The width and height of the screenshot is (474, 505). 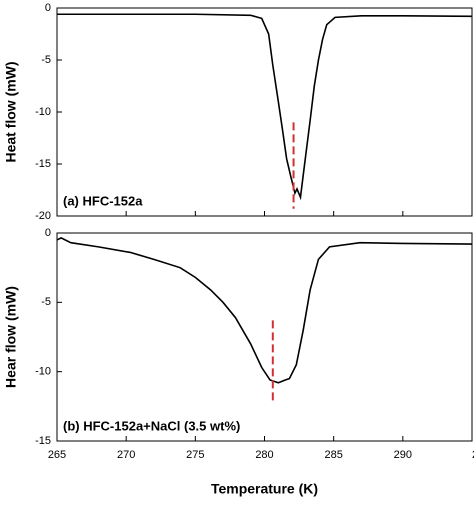 I want to click on panel-label: (b) HFC-152a+NaCl (3.5 wt%), so click(x=151, y=425).